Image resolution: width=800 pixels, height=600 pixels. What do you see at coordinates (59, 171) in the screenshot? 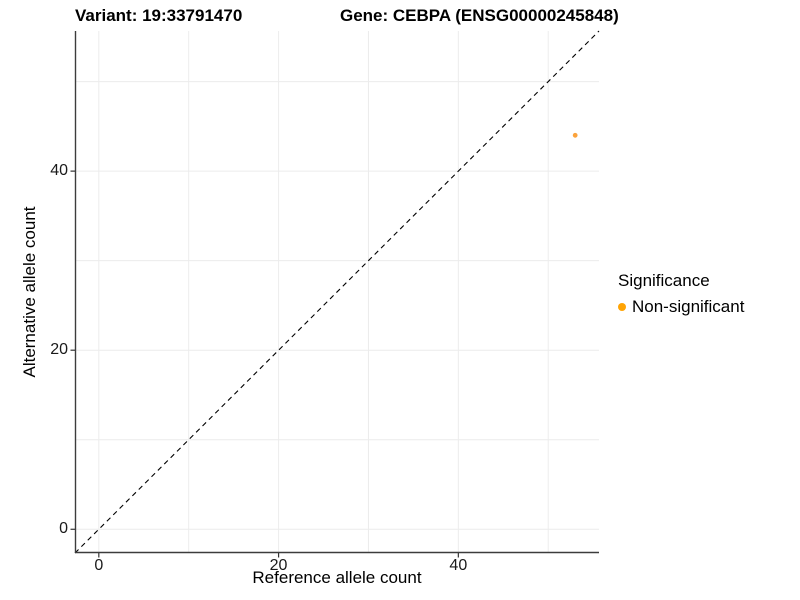
I see `y-tick-label: 40` at bounding box center [59, 171].